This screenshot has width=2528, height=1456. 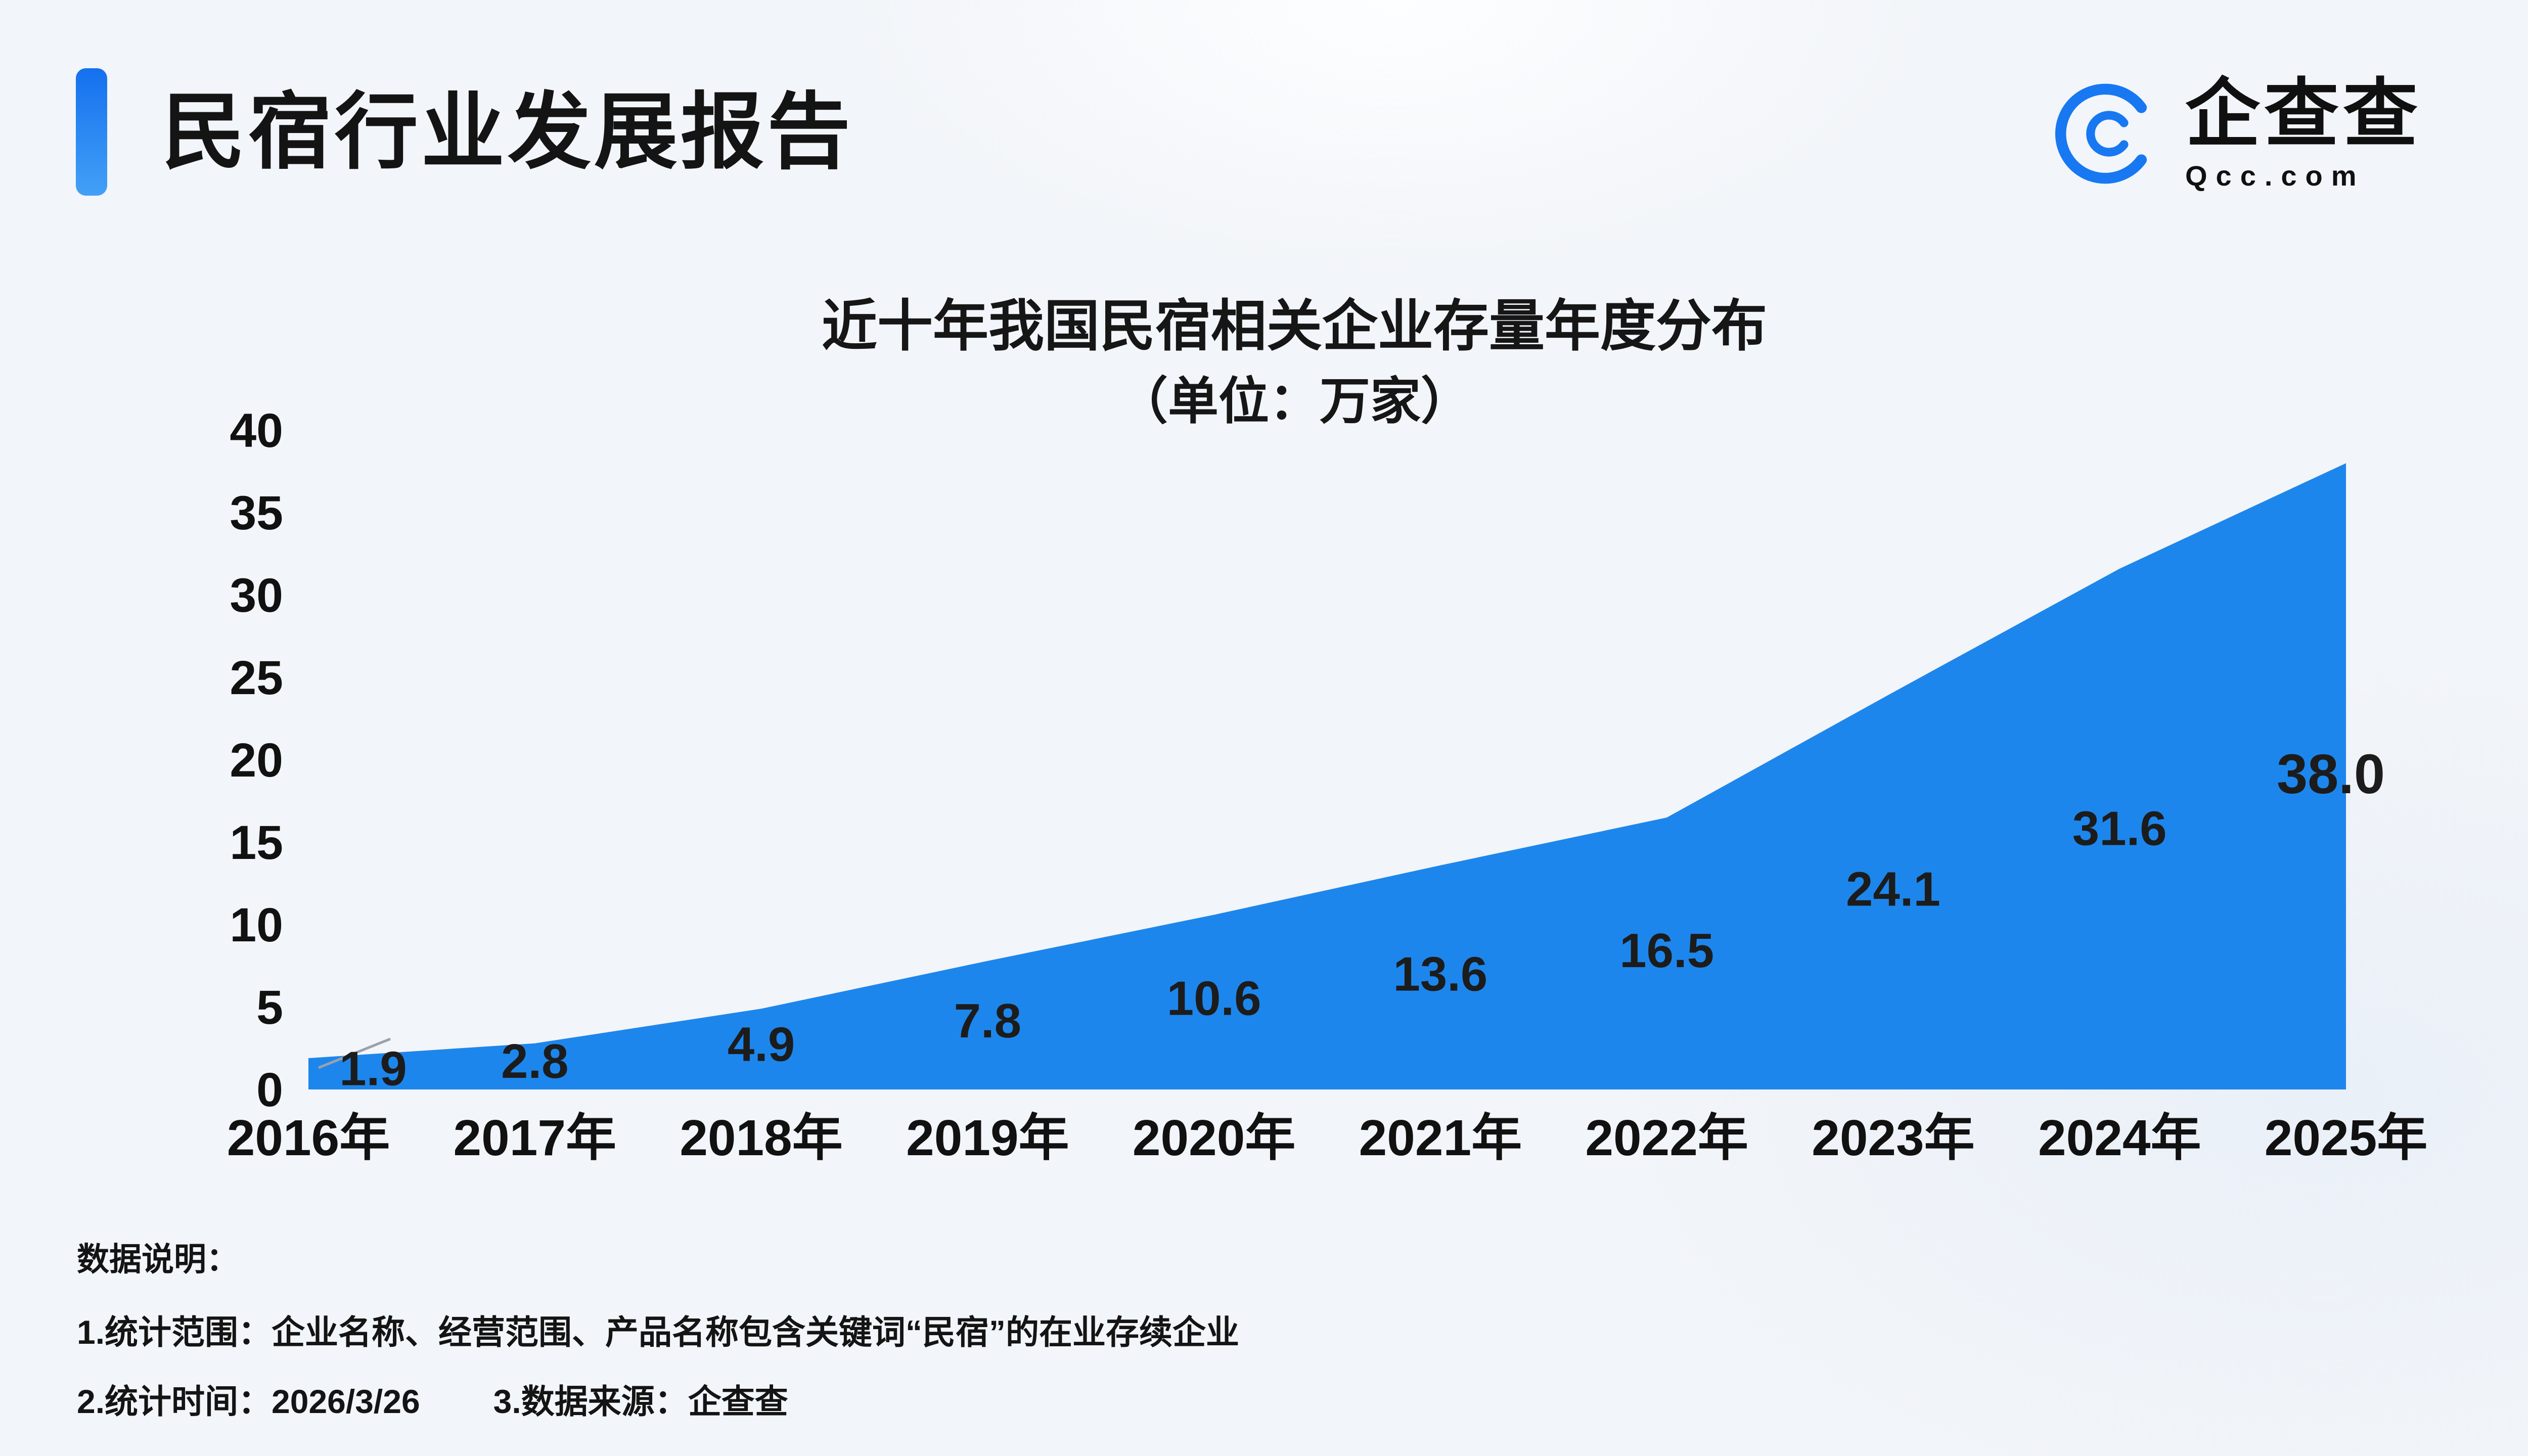 What do you see at coordinates (257, 760) in the screenshot?
I see `y-axis-tick-label: 20` at bounding box center [257, 760].